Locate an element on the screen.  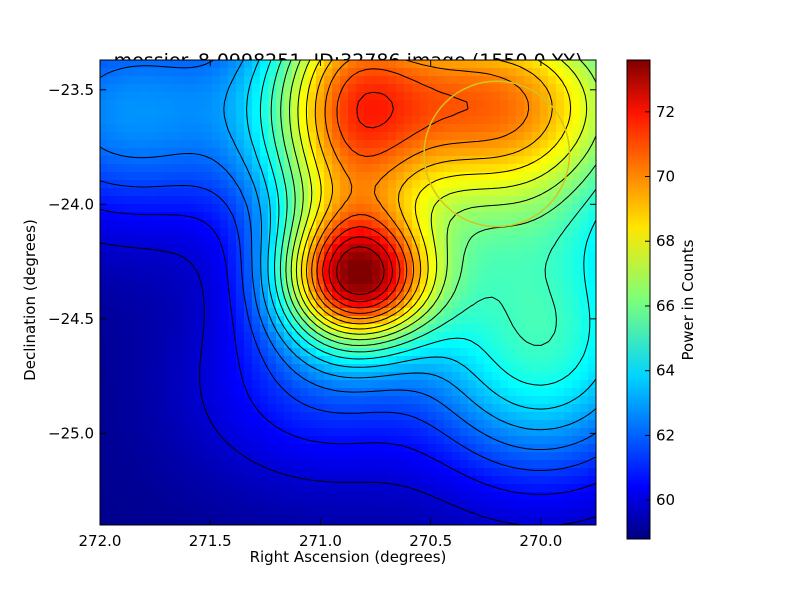
x-axis-title: Right Ascension (degrees) is located at coordinates (348, 557).